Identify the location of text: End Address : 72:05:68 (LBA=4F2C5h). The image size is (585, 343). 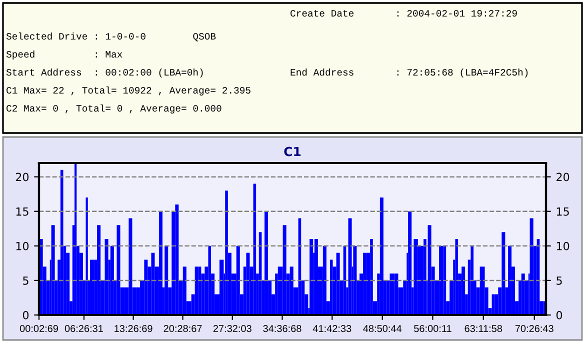
(409, 73).